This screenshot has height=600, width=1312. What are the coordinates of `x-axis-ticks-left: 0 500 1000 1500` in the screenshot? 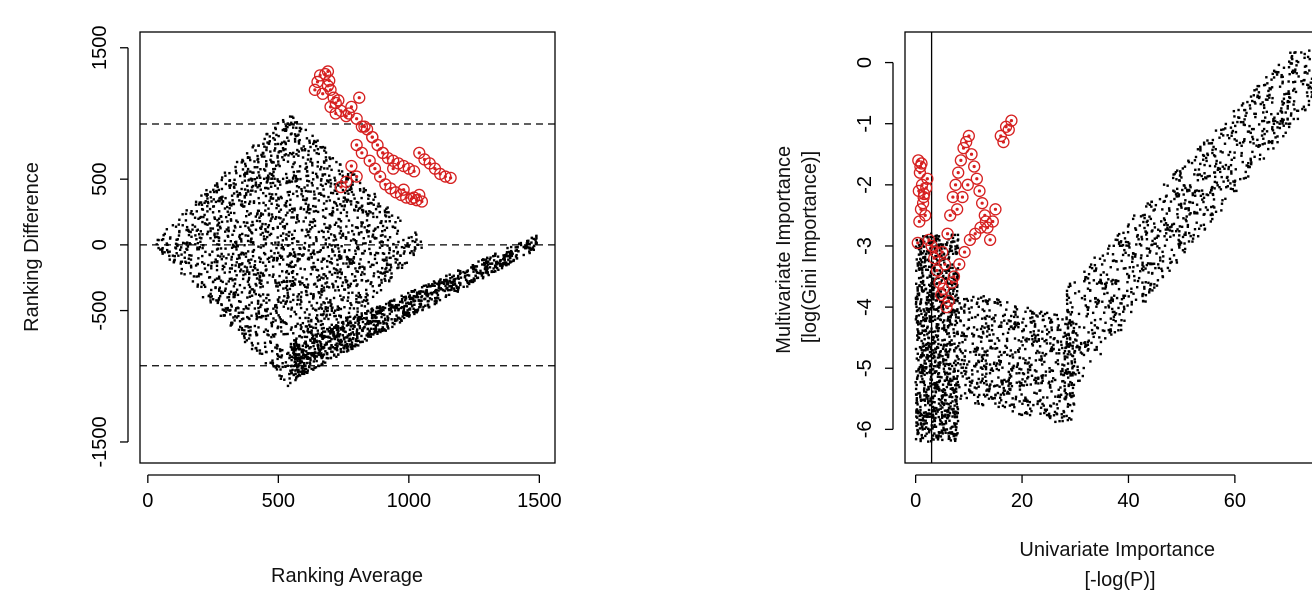 It's located at (352, 493).